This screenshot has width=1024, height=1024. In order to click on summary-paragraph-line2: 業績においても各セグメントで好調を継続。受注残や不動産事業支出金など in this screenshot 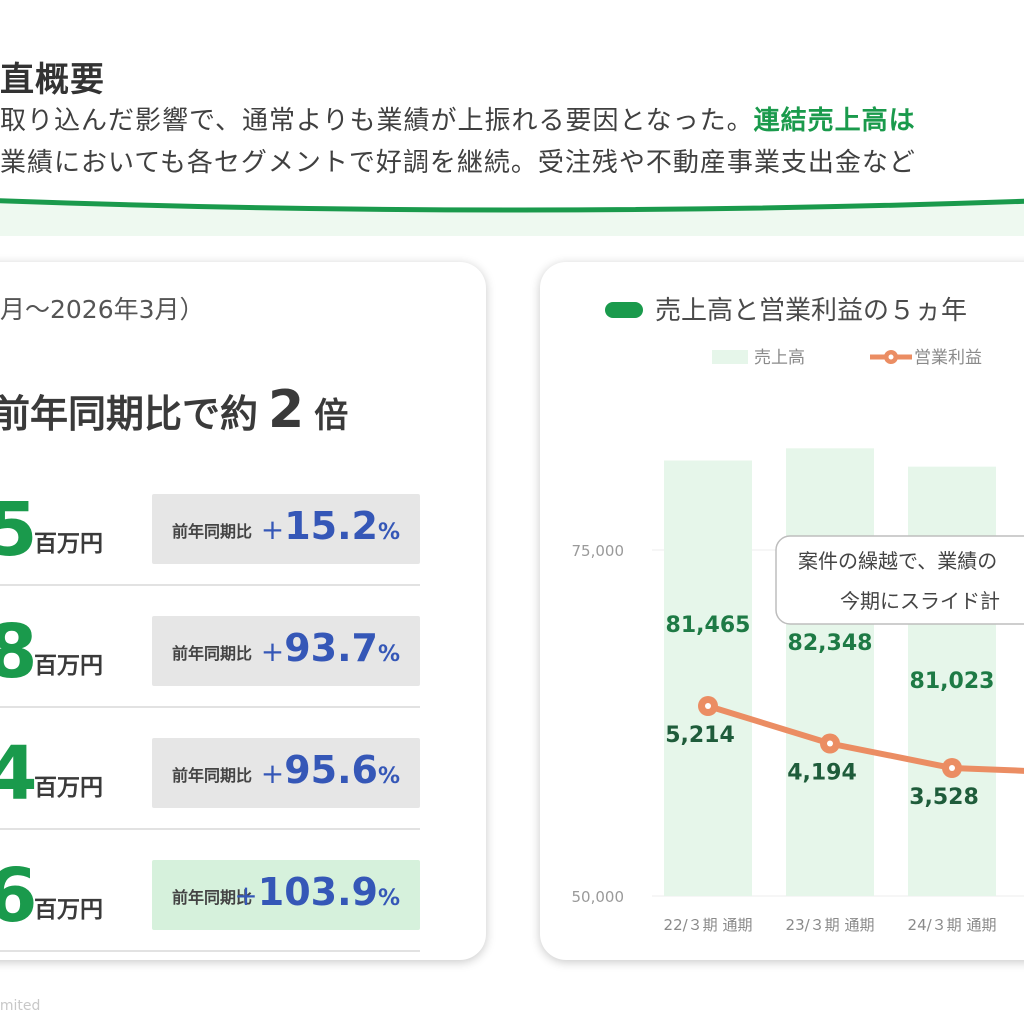, I will do `click(458, 163)`.